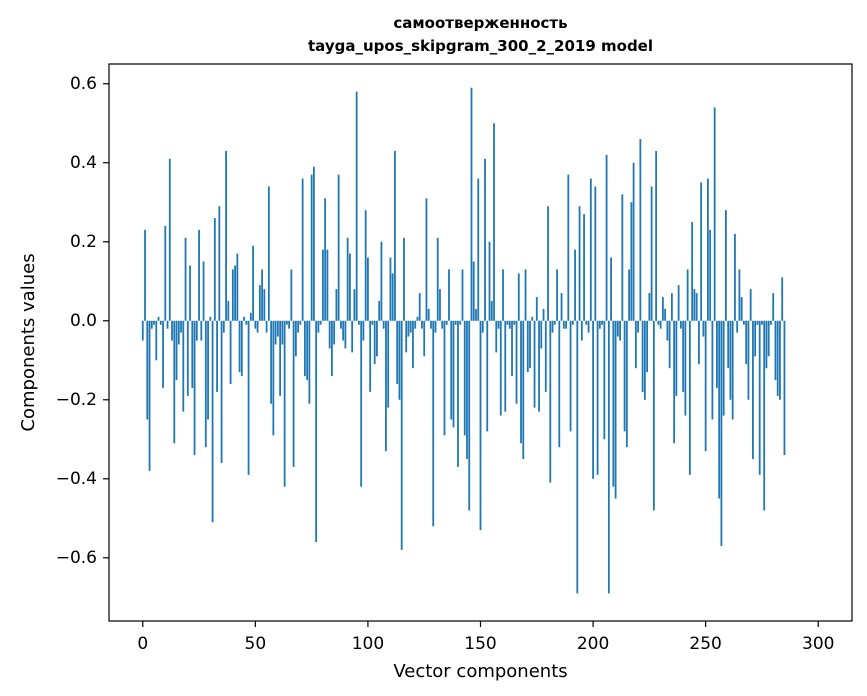  I want to click on y-tick-label: −0.6, so click(76, 558).